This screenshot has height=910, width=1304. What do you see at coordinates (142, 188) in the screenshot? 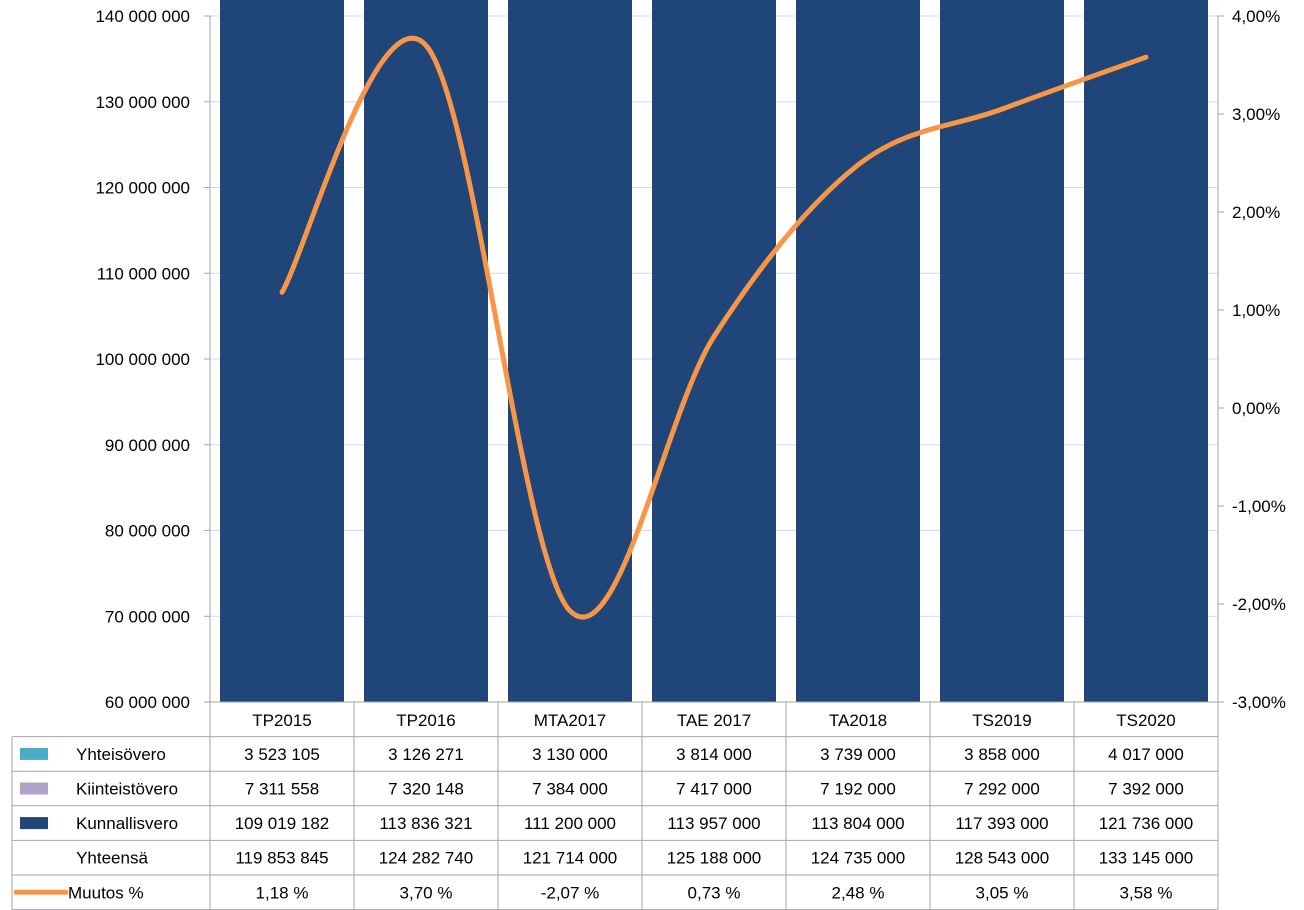
I see `y-tick-label: 120 000 000` at bounding box center [142, 188].